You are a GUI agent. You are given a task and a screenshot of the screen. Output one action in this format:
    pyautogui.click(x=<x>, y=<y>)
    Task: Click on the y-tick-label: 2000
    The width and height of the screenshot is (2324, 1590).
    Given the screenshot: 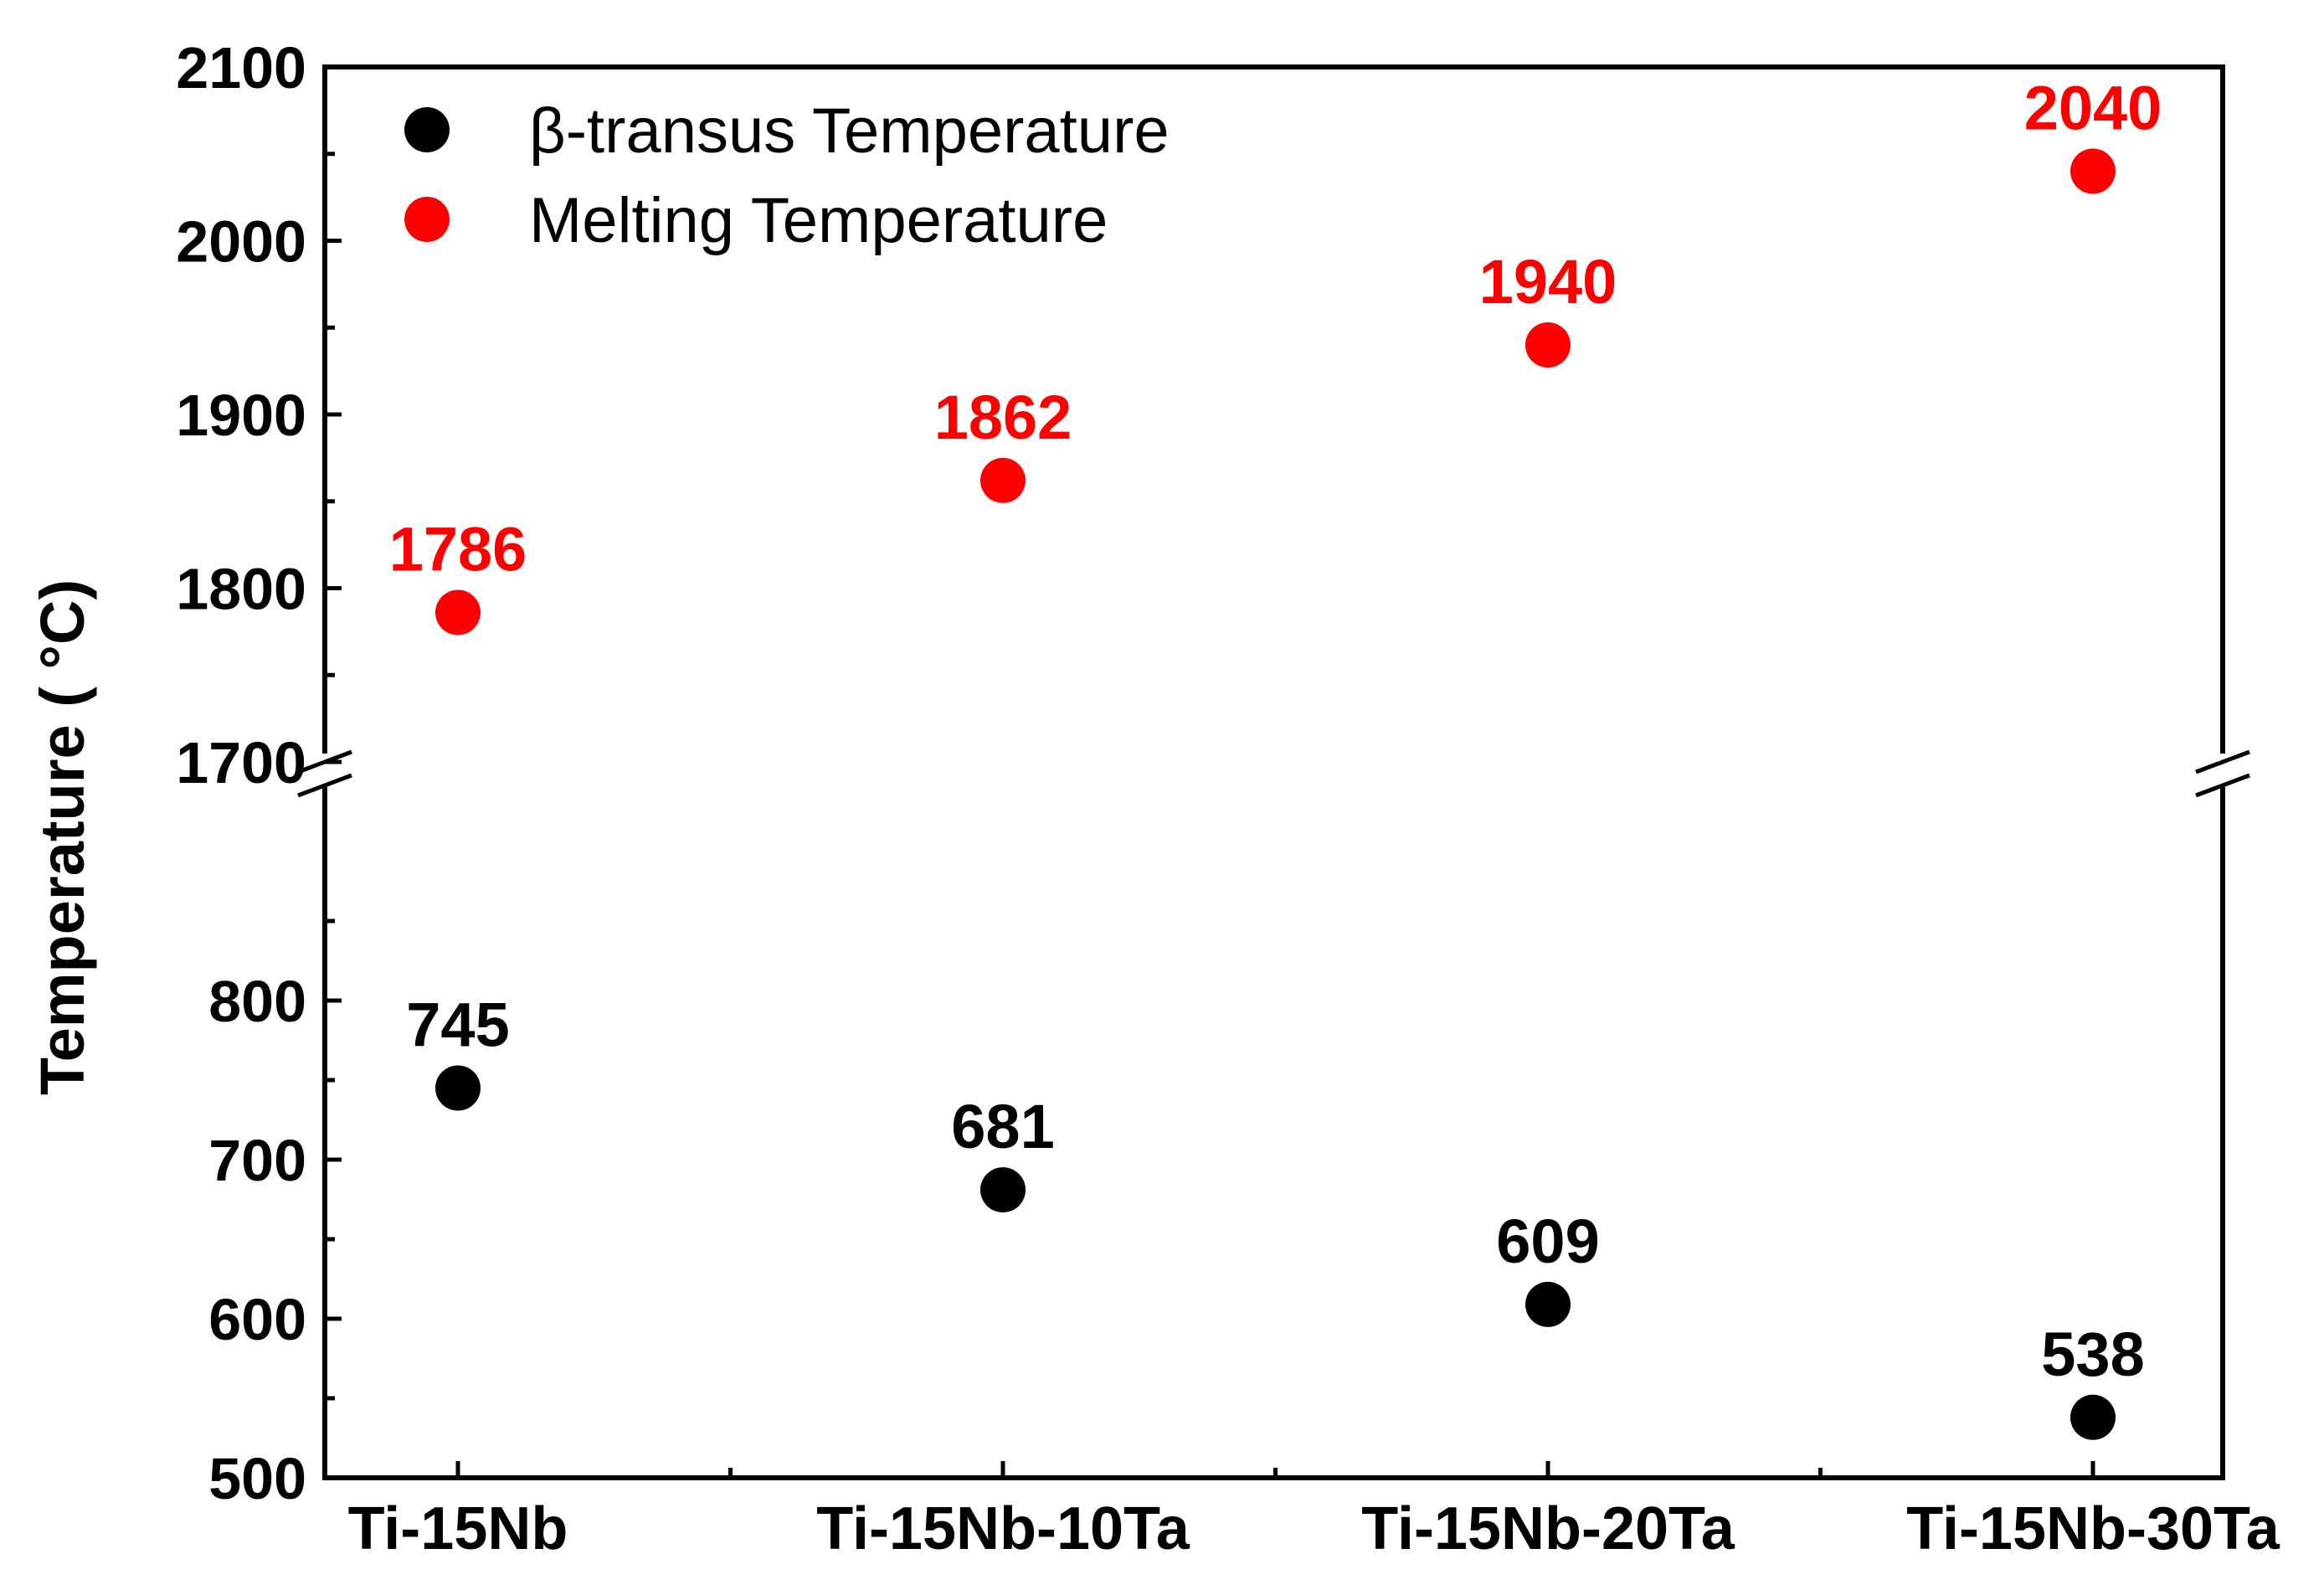 What is the action you would take?
    pyautogui.click(x=241, y=242)
    